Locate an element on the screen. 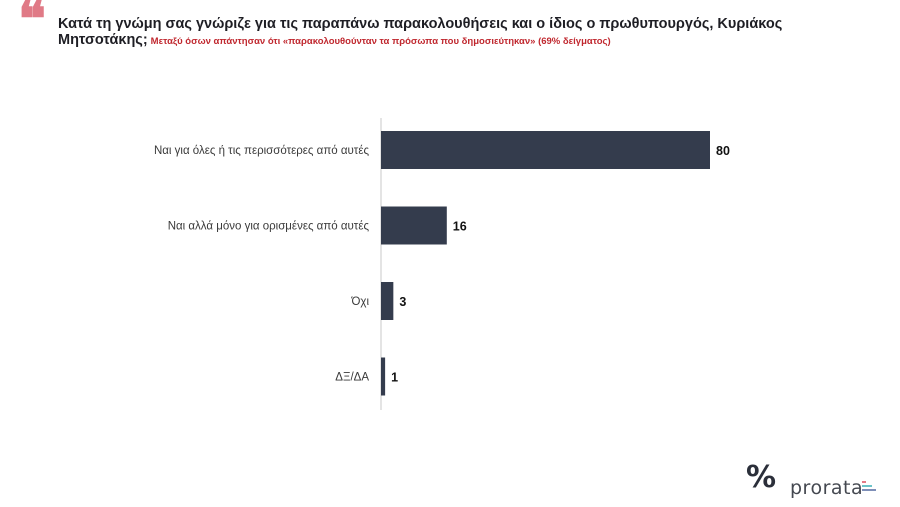 Image resolution: width=900 pixels, height=507 pixels. data-label: 16 is located at coordinates (460, 227).